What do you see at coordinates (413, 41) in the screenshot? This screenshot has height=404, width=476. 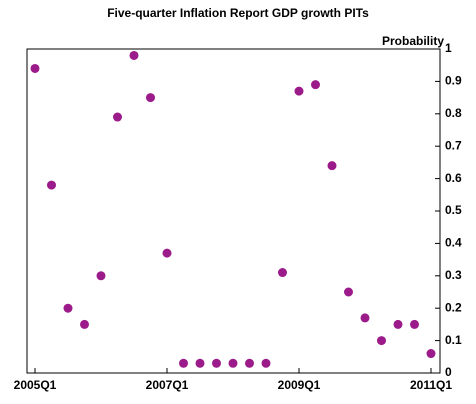 I see `y-axis-label: Probability` at bounding box center [413, 41].